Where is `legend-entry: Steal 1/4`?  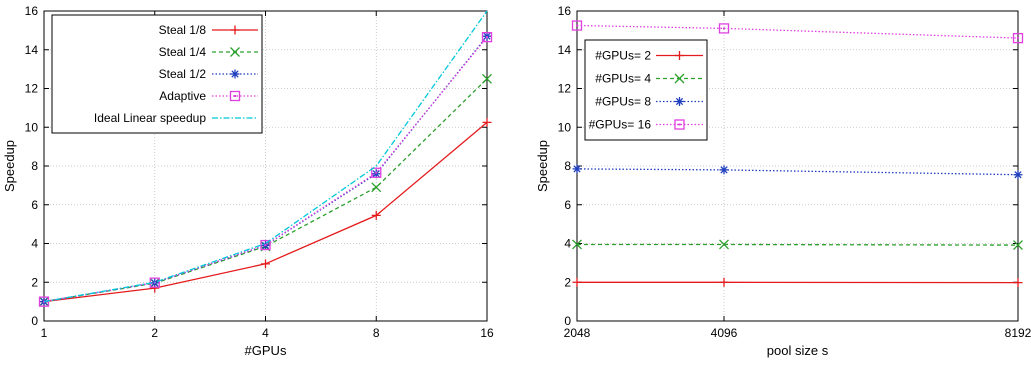 legend-entry: Steal 1/4 is located at coordinates (183, 52).